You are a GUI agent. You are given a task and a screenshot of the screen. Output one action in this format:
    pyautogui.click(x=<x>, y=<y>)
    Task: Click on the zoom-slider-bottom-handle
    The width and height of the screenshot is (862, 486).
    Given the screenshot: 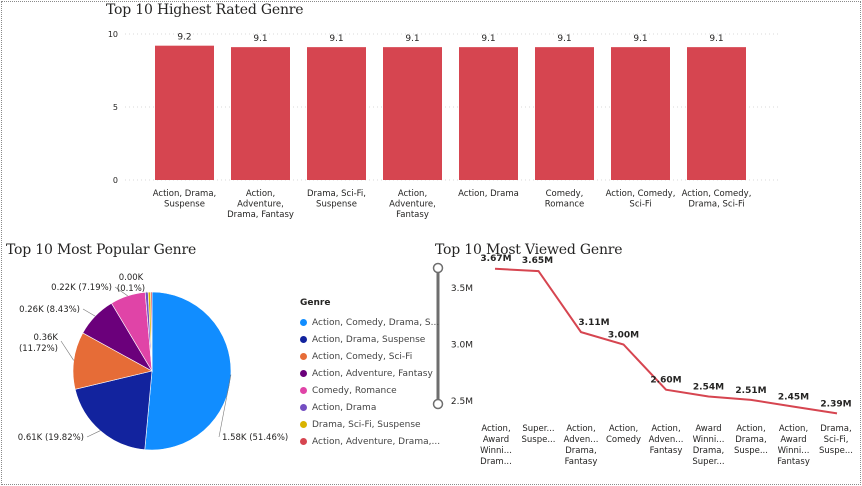 What is the action you would take?
    pyautogui.click(x=438, y=404)
    